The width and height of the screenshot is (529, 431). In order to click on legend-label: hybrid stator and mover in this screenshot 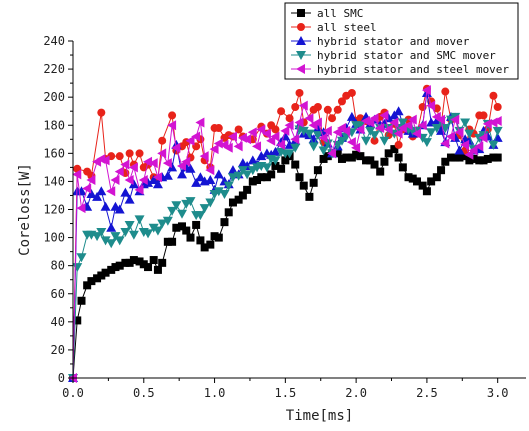, I will do `click(393, 41)`.